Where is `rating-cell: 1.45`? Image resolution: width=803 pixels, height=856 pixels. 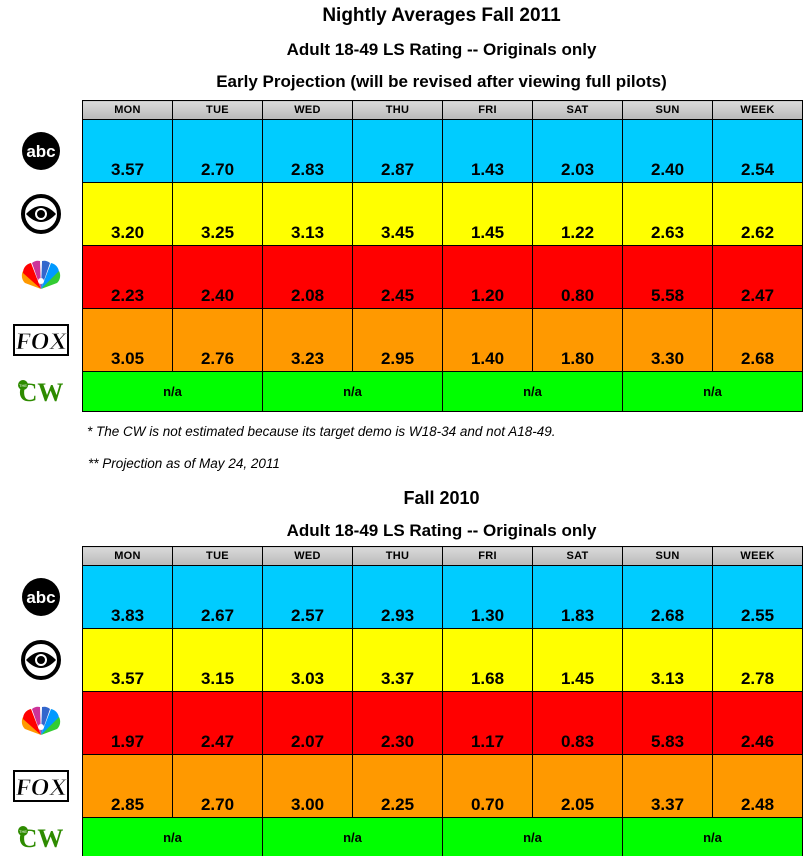
rating-cell: 1.45 is located at coordinates (487, 214).